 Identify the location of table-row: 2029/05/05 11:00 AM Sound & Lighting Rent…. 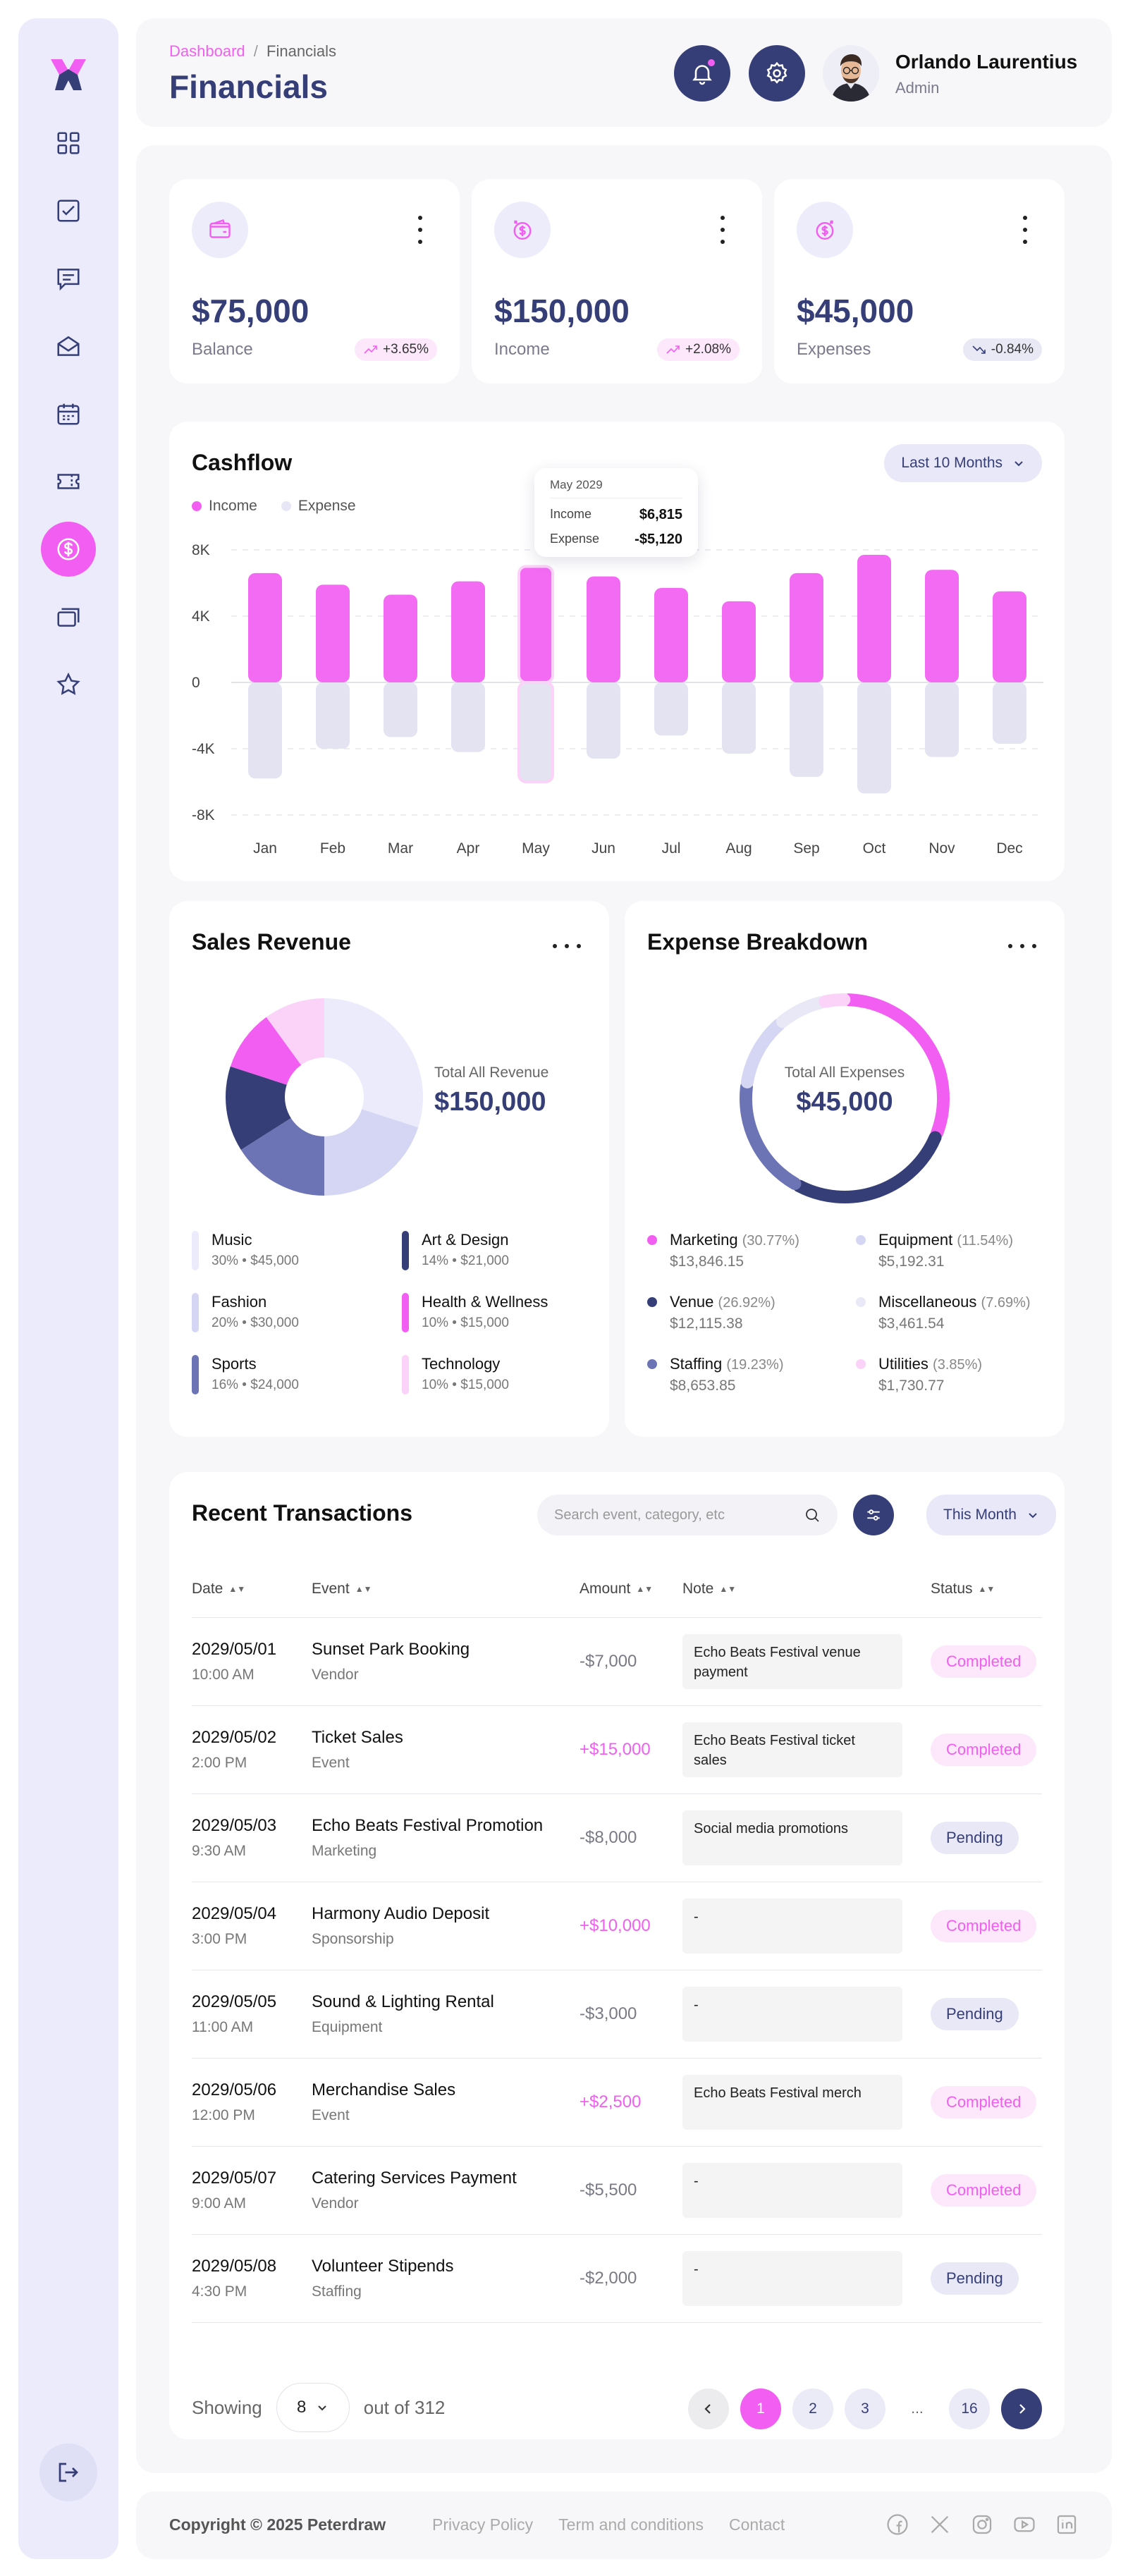
(617, 2014).